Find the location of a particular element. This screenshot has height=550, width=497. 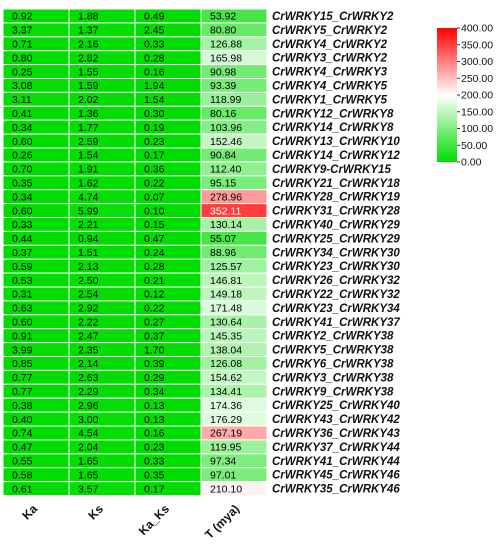

row-label: CrWRKY41_CrWRKY37 is located at coordinates (336, 323).